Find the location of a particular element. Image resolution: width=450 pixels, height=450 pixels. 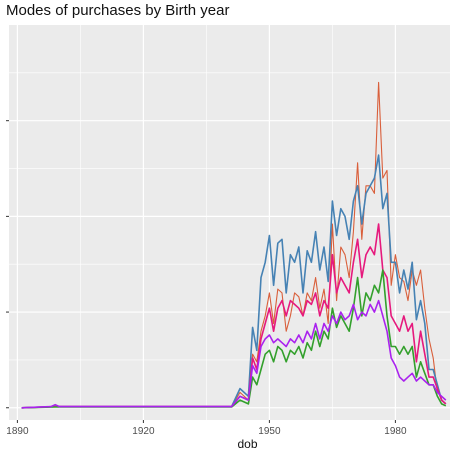

chart-title: Modes of purchases by Birth year is located at coordinates (118, 10).